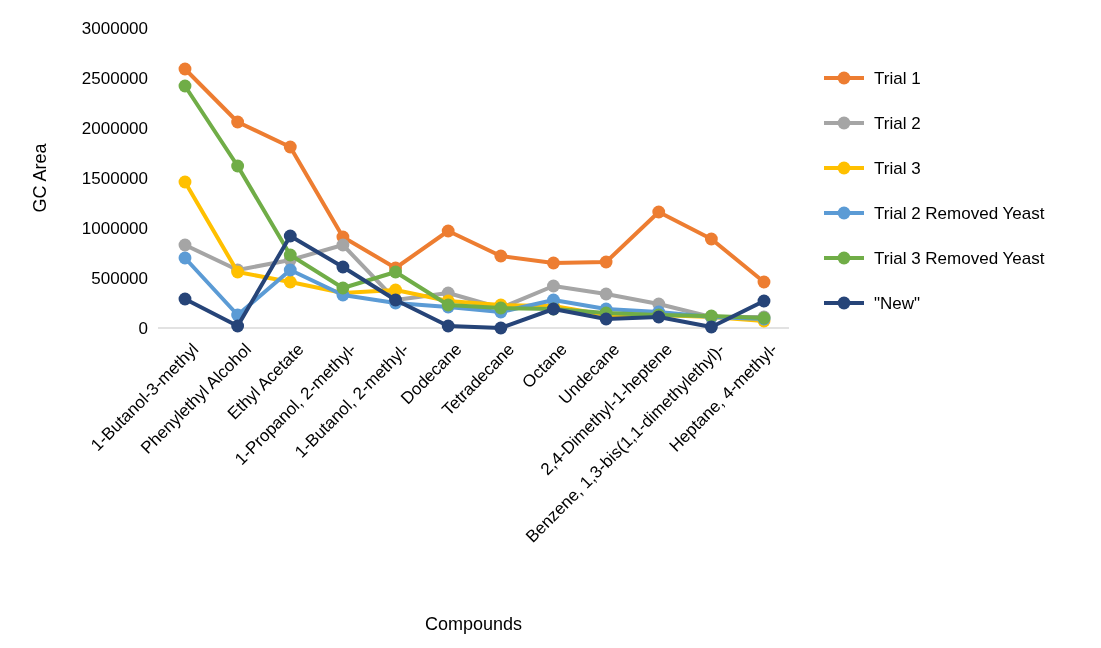 This screenshot has width=1101, height=648. Describe the element at coordinates (897, 303) in the screenshot. I see `legend-label: "New"` at that location.